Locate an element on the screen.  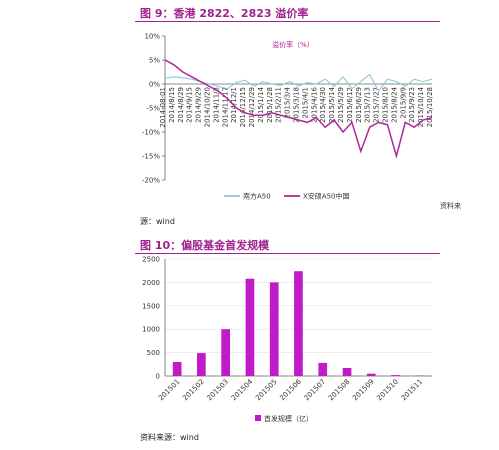
x-tick-label: 201507 is located at coordinates (315, 390).